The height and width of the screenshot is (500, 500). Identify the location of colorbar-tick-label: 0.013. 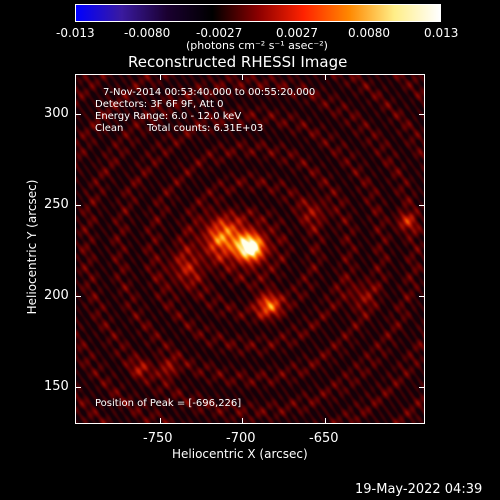
(441, 33).